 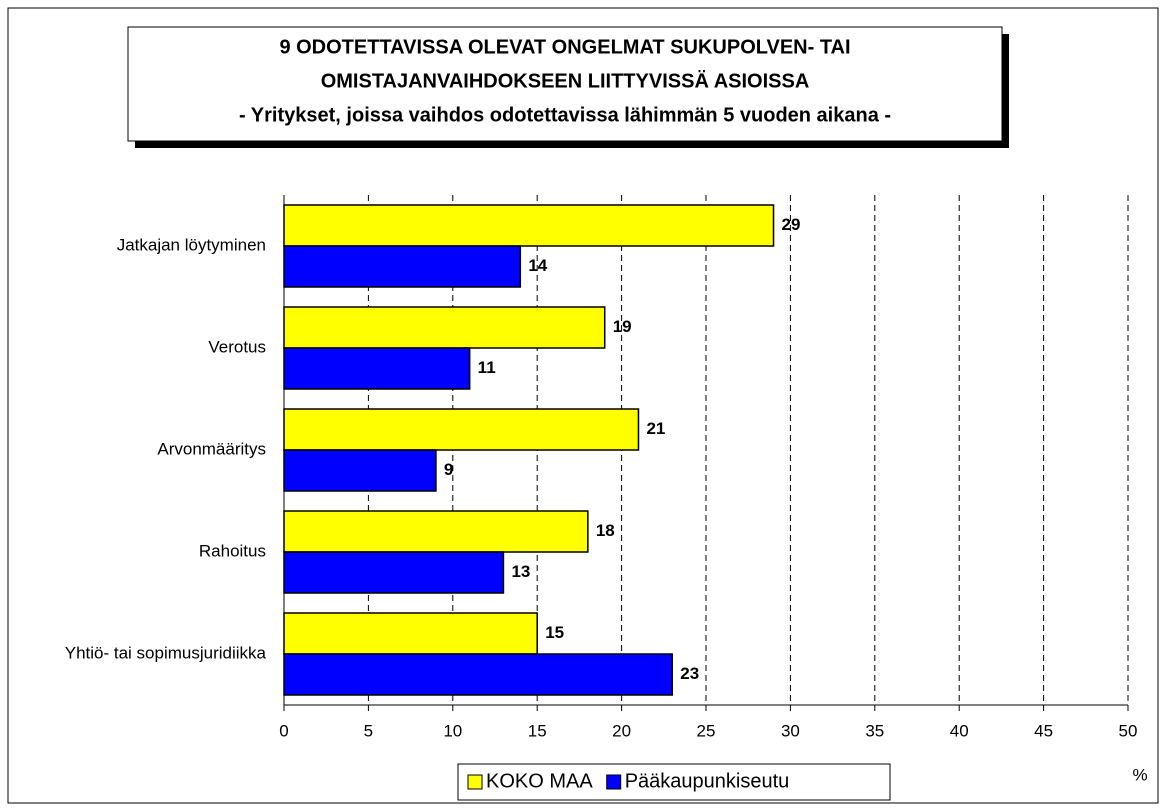 I want to click on title-box, so click(x=565, y=84).